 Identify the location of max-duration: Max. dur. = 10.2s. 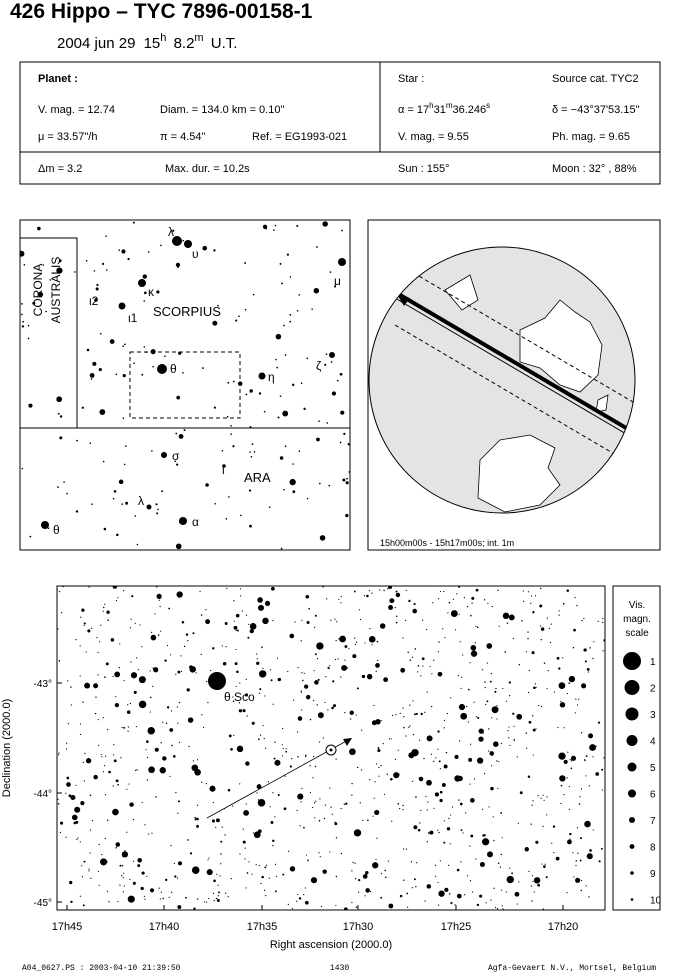
(207, 169).